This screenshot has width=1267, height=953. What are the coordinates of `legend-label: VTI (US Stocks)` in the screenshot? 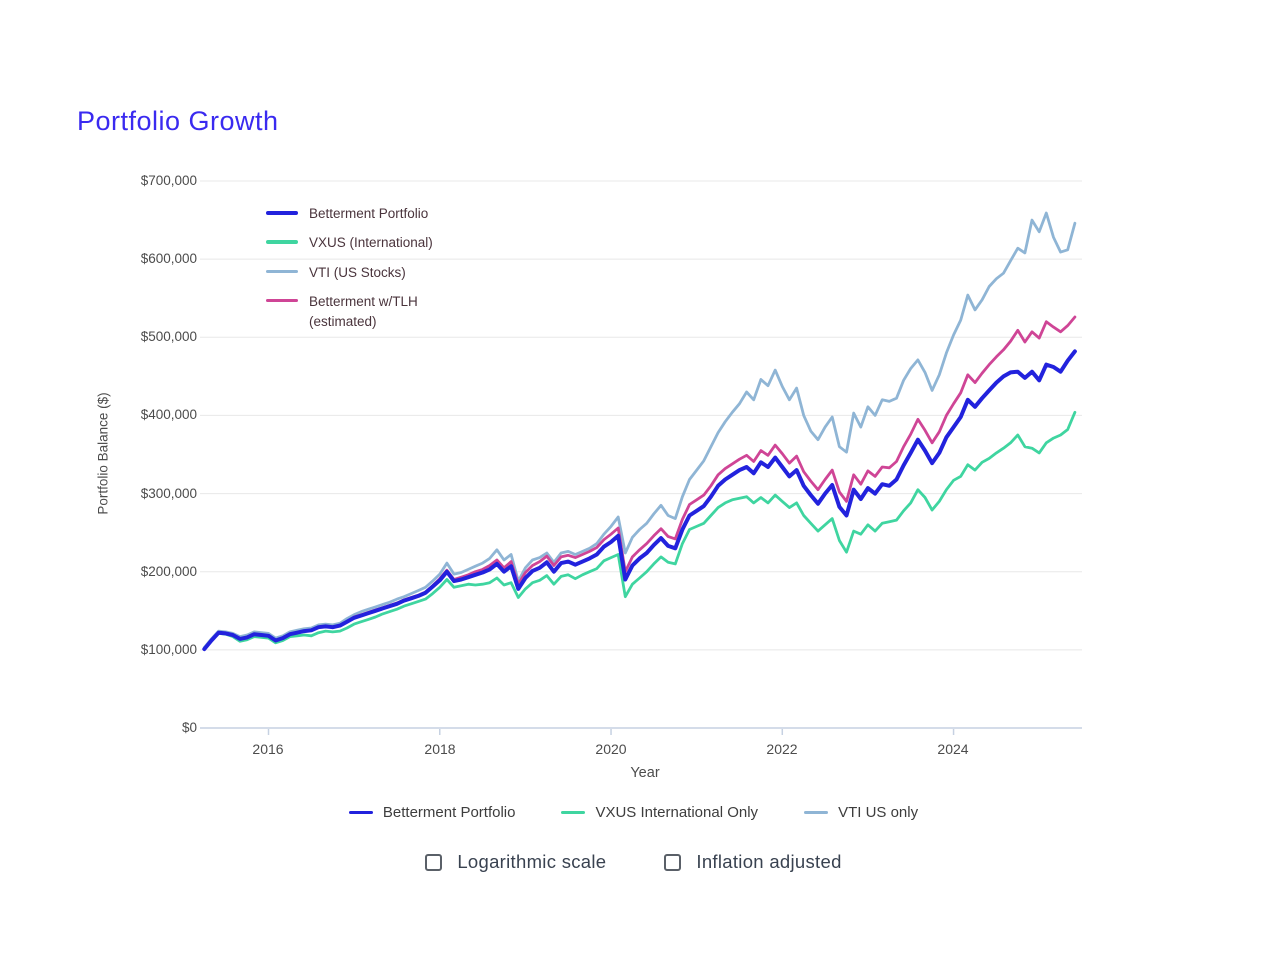 It's located at (357, 272).